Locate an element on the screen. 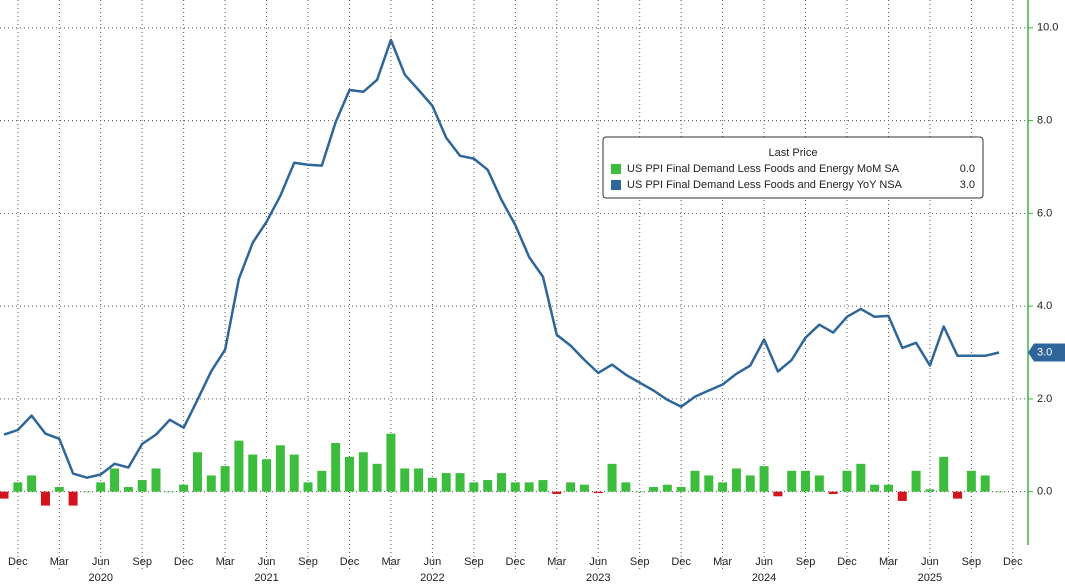 This screenshot has width=1065, height=584. y-tick-label: 0.0 is located at coordinates (1044, 492).